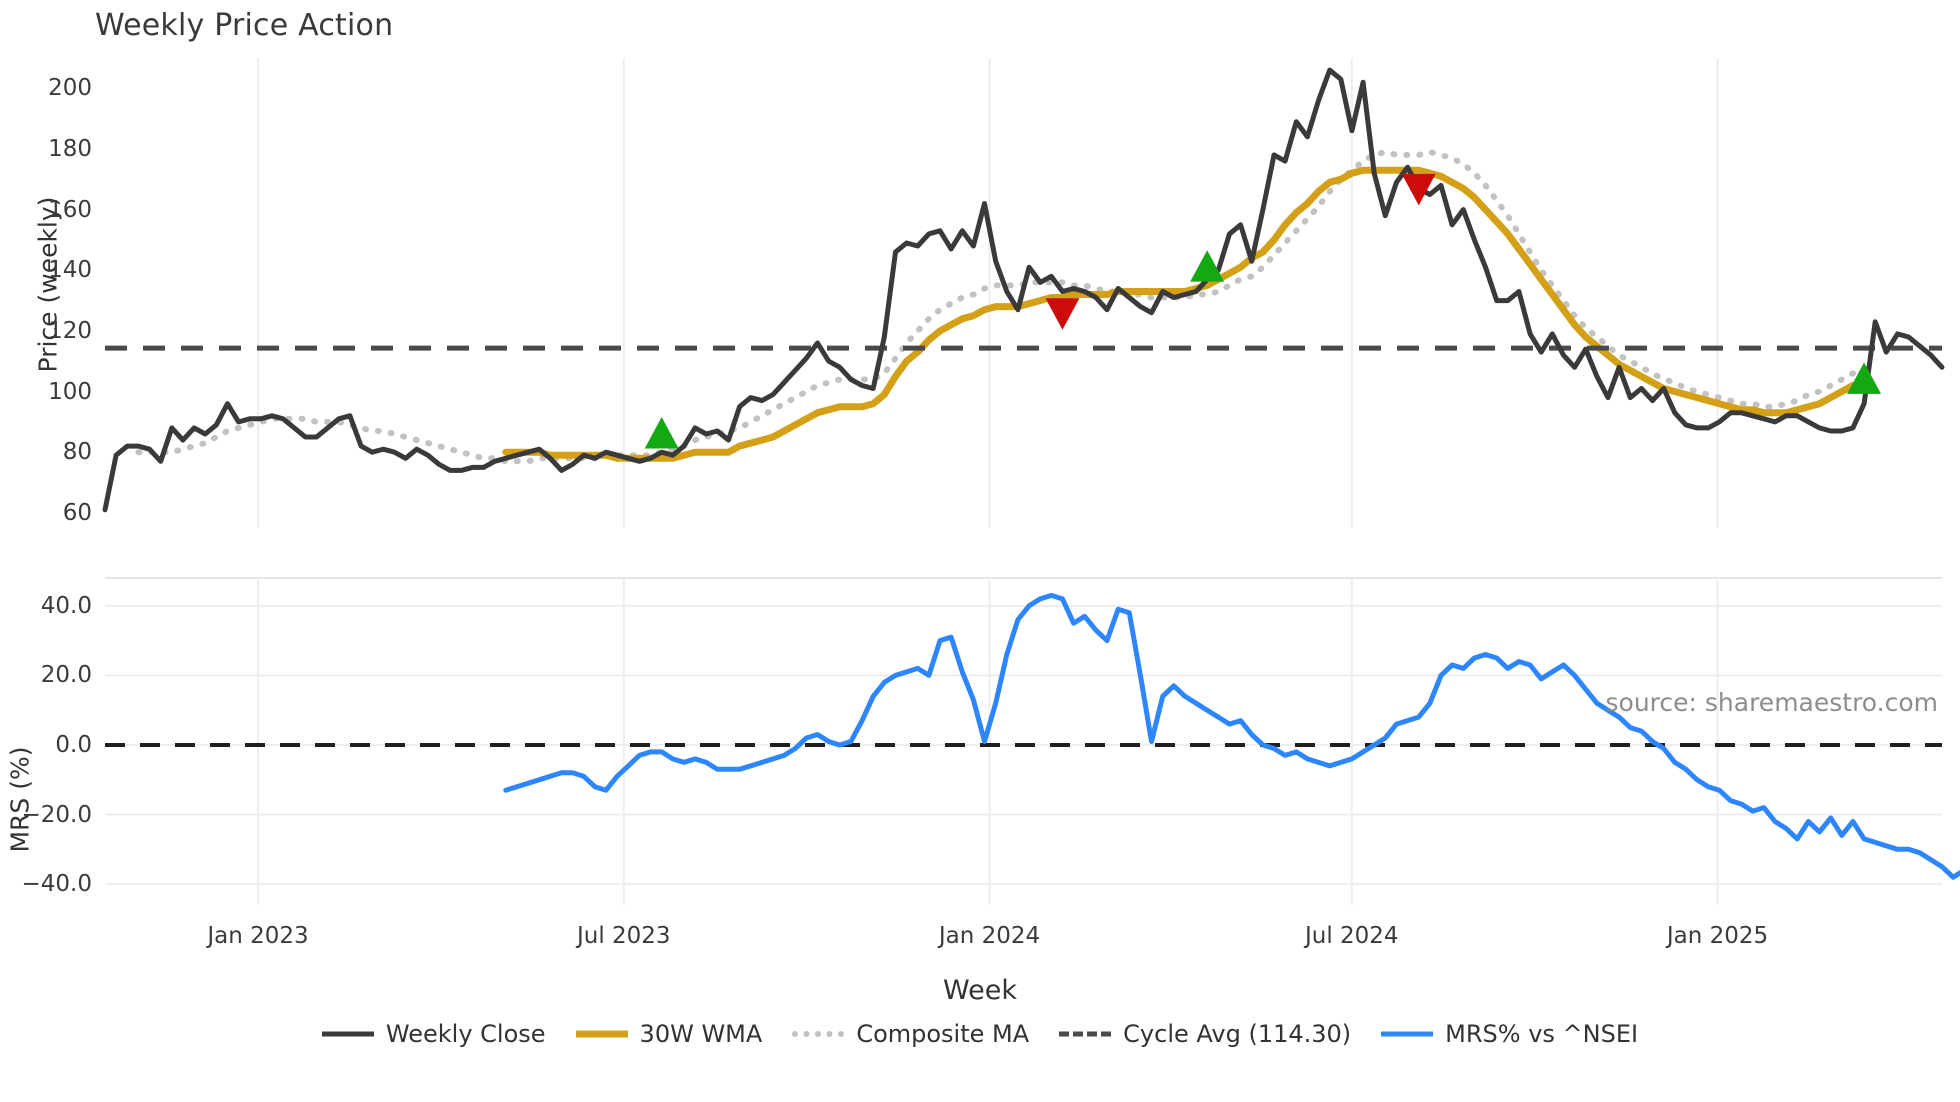 The image size is (1960, 1102). Describe the element at coordinates (77, 452) in the screenshot. I see `price-y-tick-label: 80` at that location.